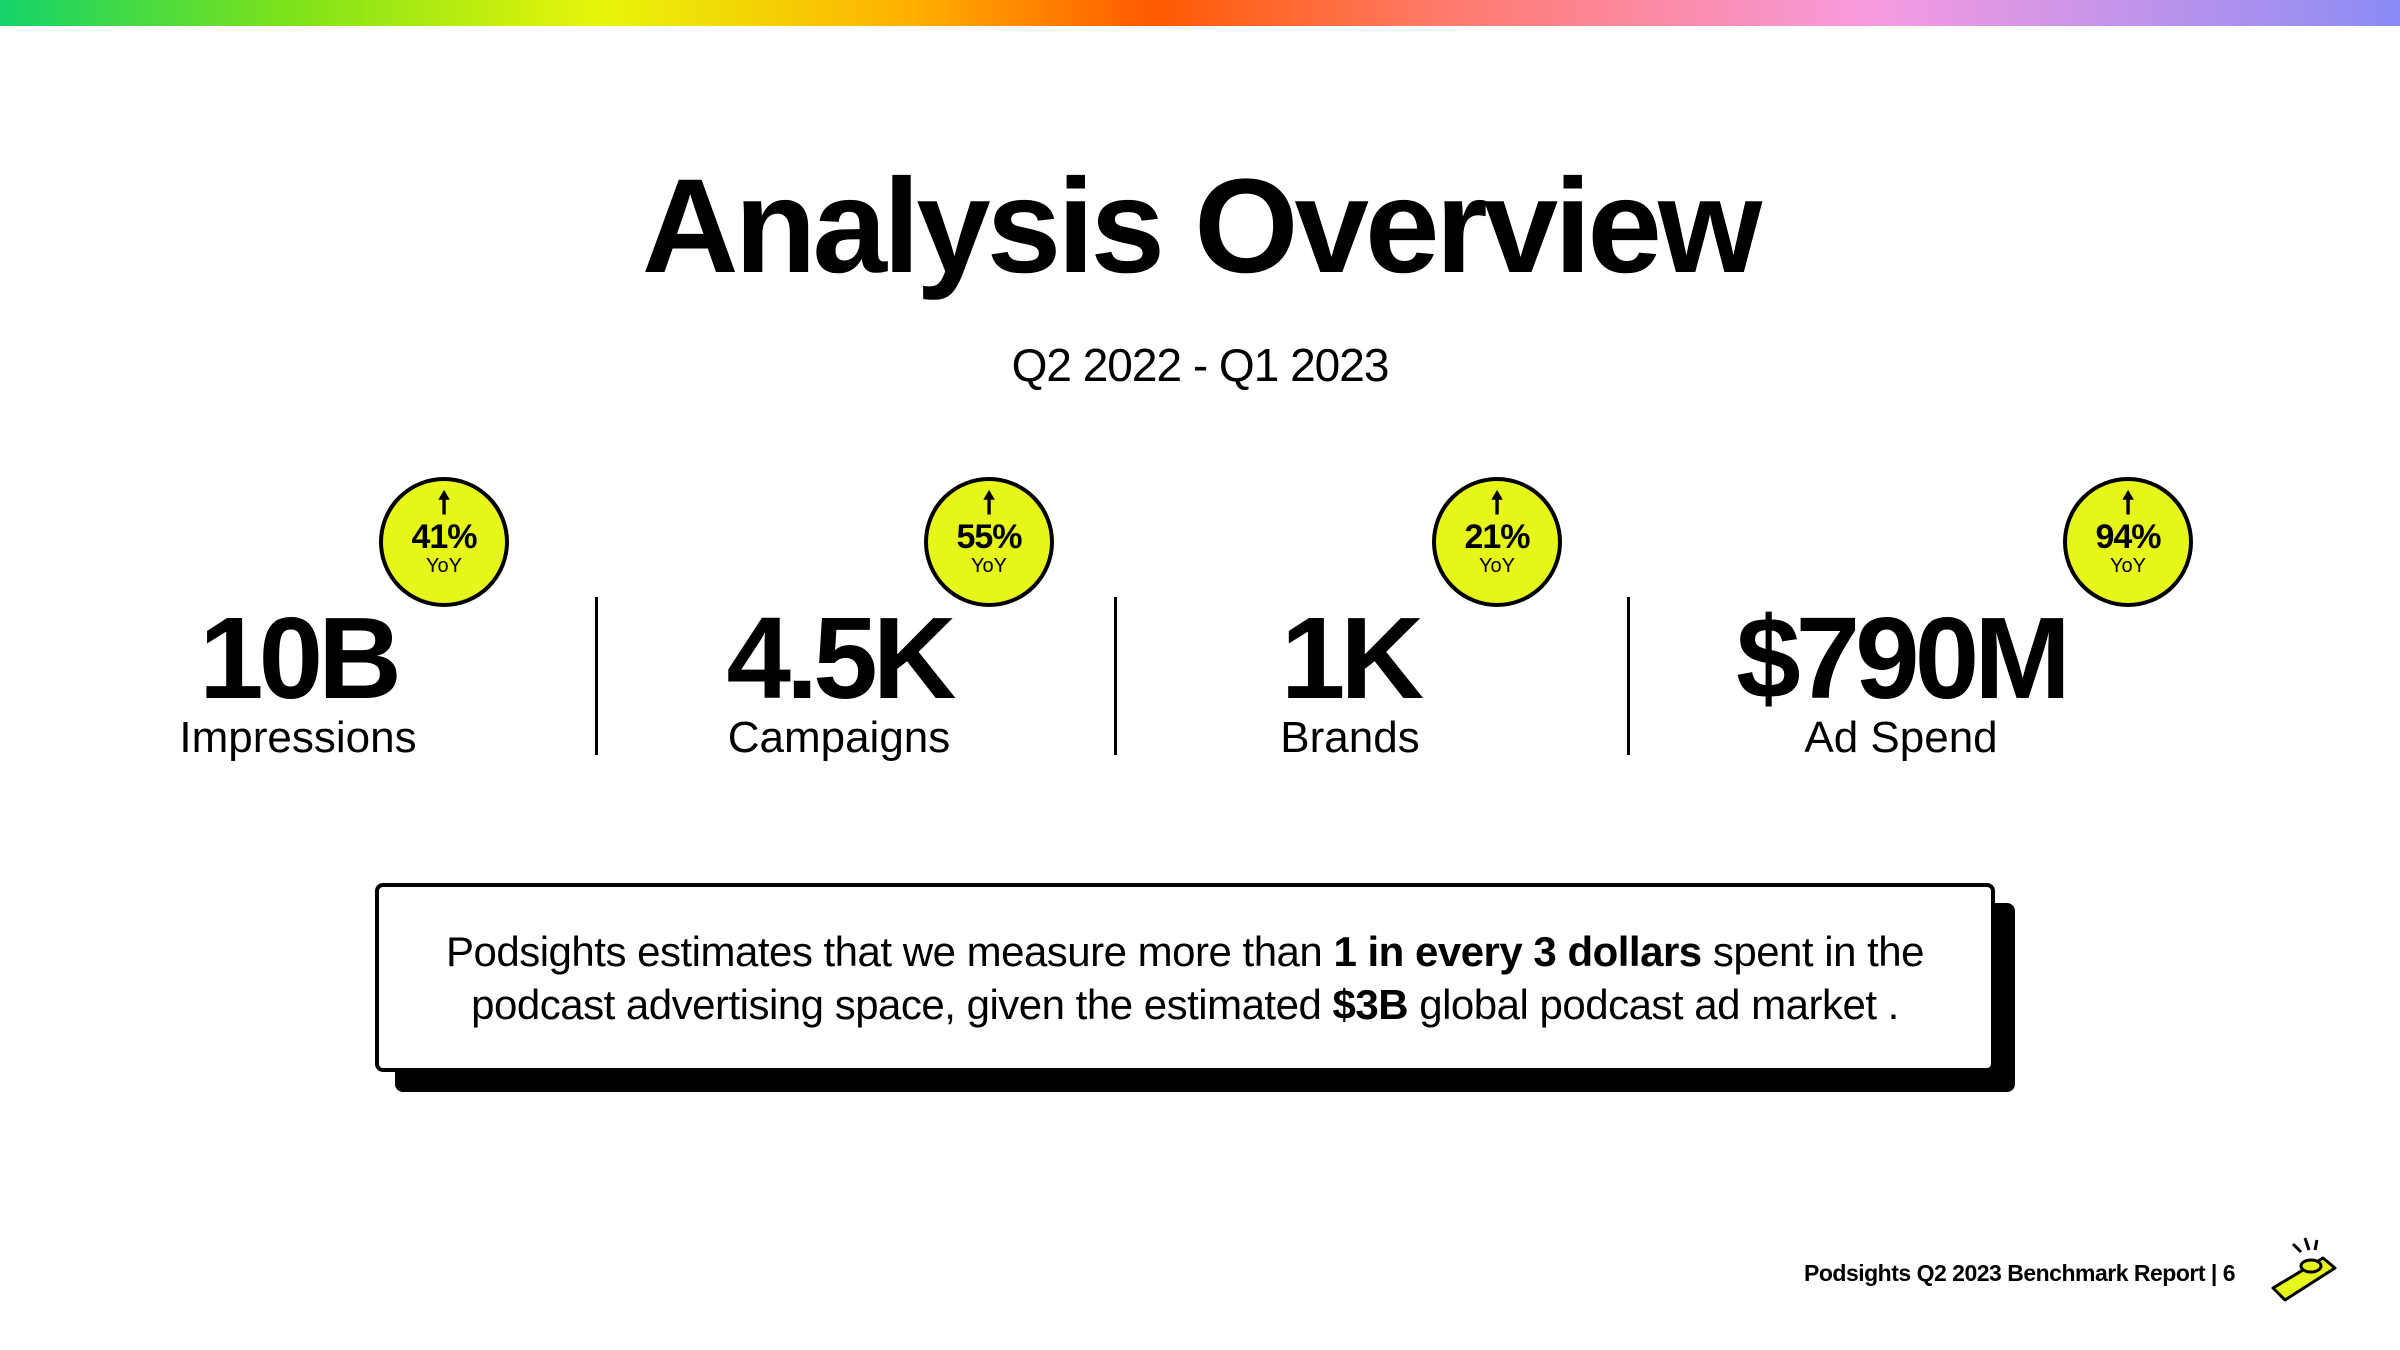 This screenshot has width=2400, height=1350. Describe the element at coordinates (2128, 537) in the screenshot. I see `change: 94%` at that location.